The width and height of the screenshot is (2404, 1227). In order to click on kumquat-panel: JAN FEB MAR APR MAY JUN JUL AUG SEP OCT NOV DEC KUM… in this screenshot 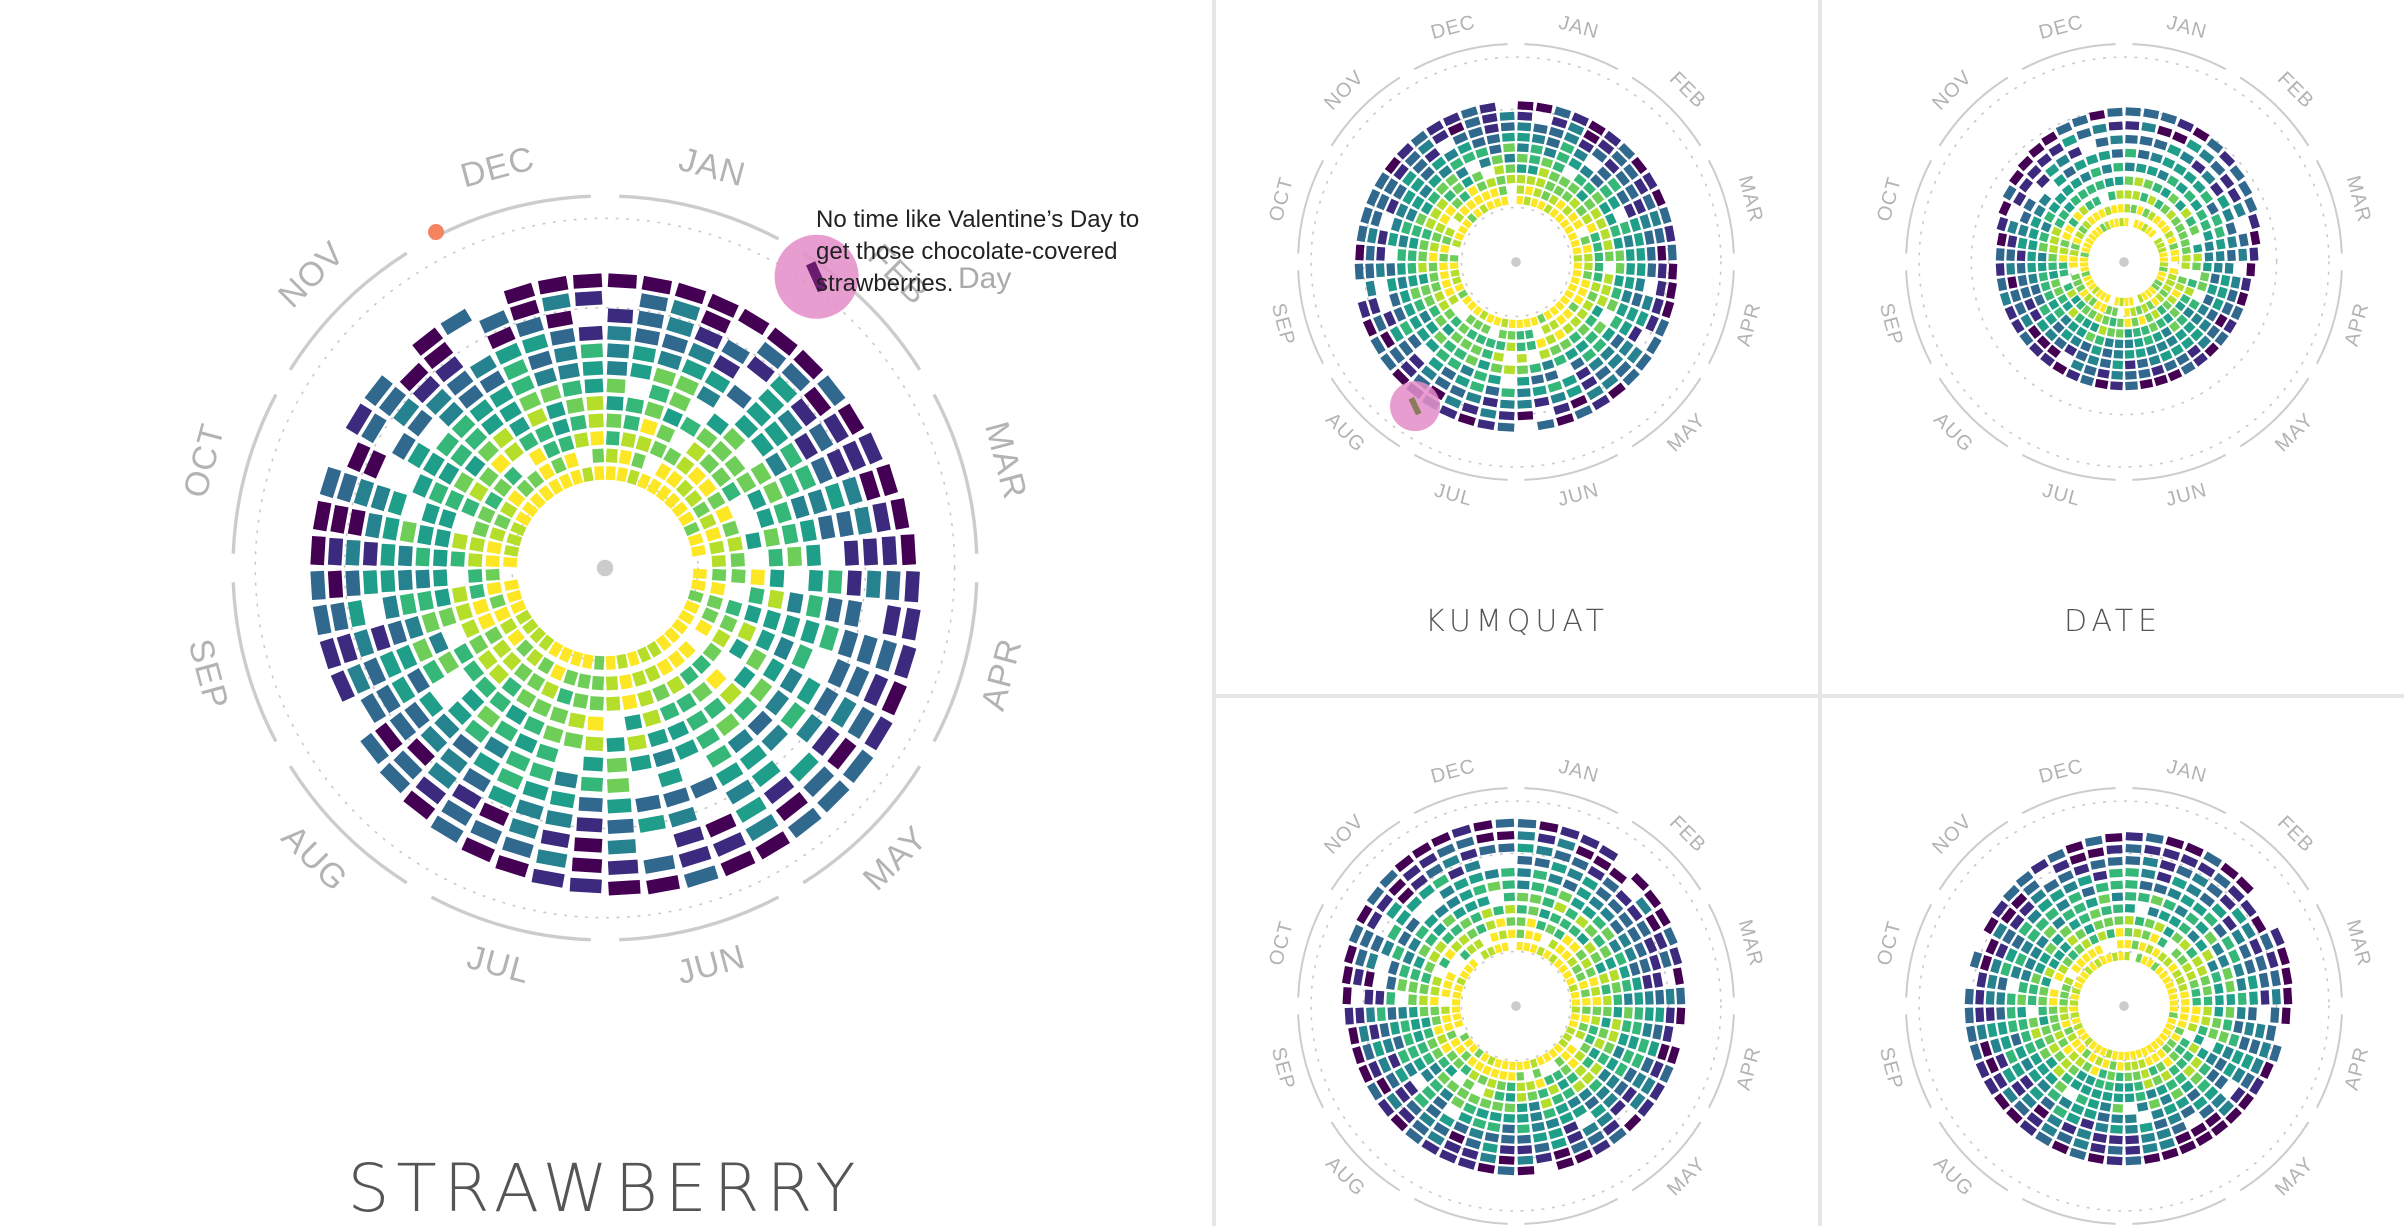, I will do `click(1517, 347)`.